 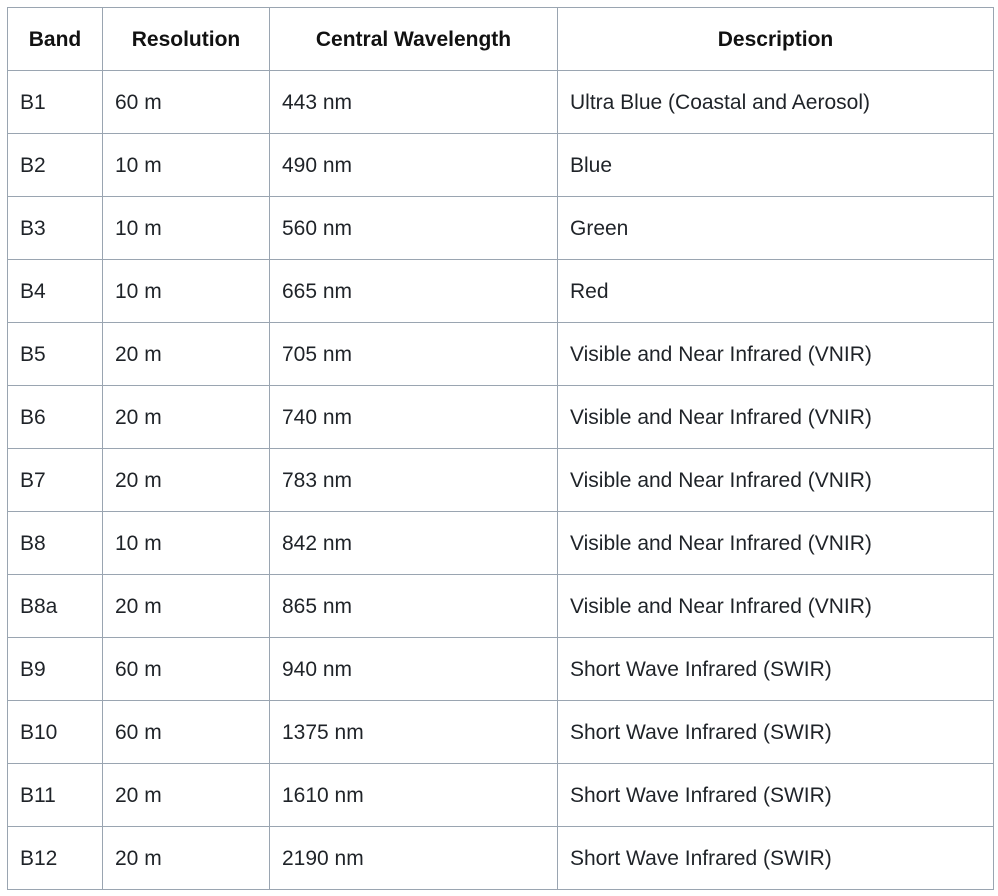 What do you see at coordinates (775, 39) in the screenshot?
I see `header-description: Description` at bounding box center [775, 39].